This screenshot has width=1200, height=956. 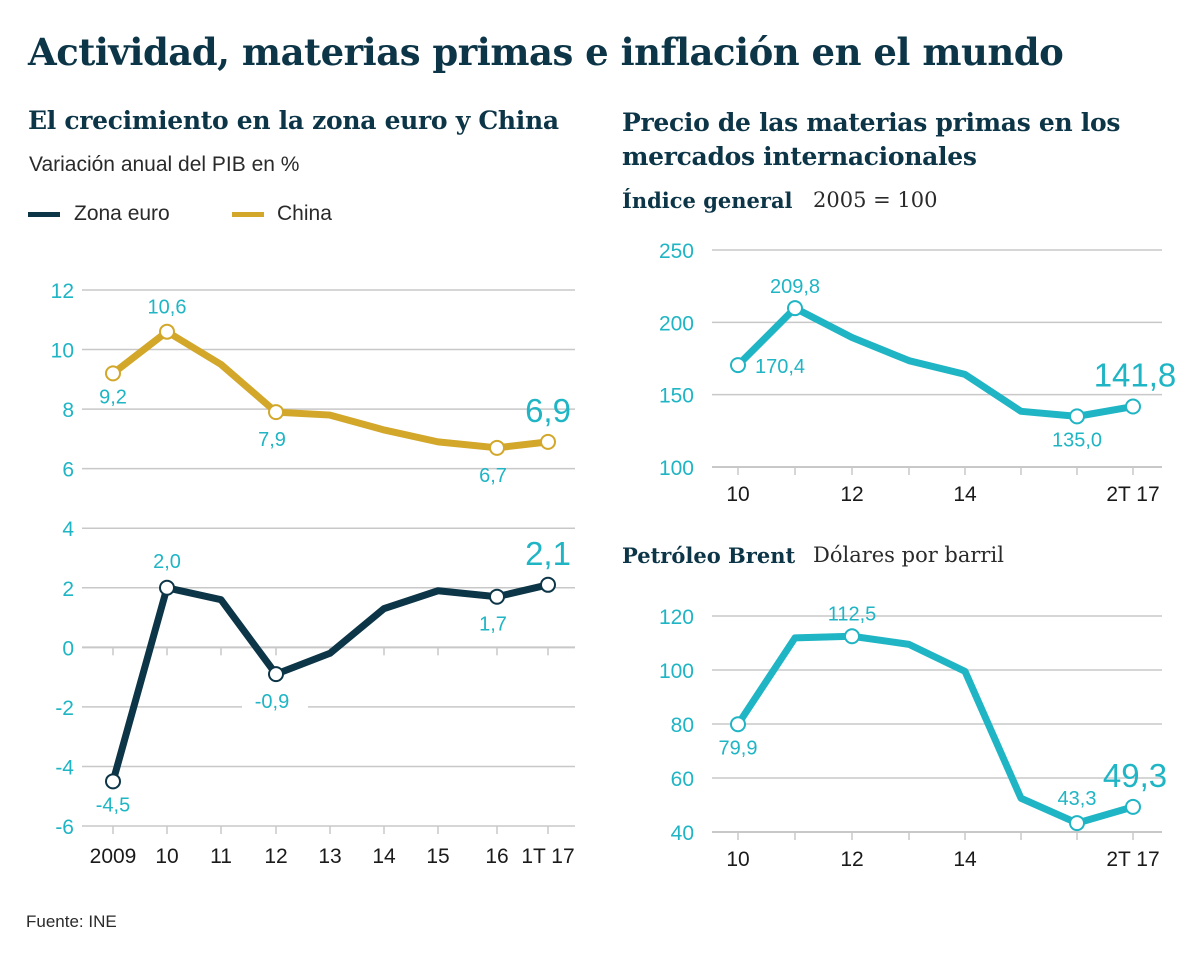 I want to click on brent-line, so click(x=934, y=729).